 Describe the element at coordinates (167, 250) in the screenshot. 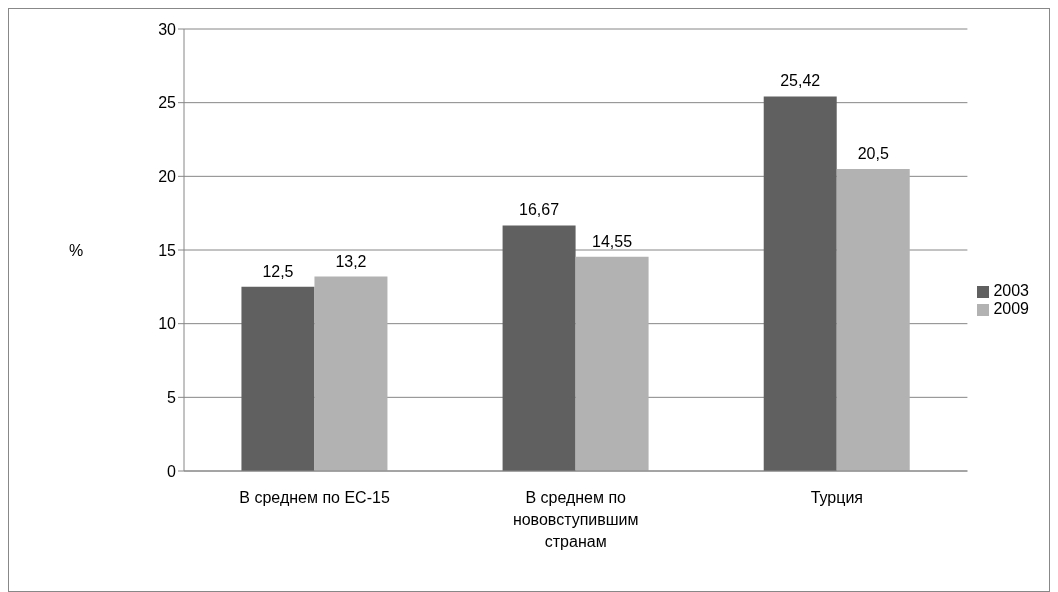

I see `y-tick-label: 15` at that location.